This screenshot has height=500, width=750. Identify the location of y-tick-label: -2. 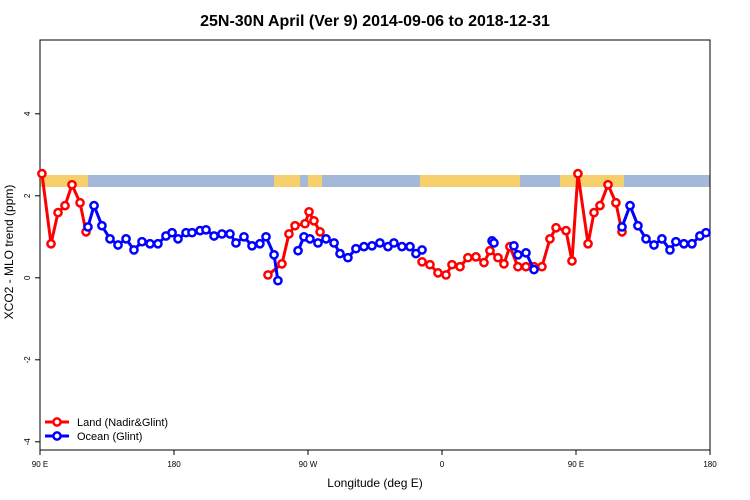
(27, 360).